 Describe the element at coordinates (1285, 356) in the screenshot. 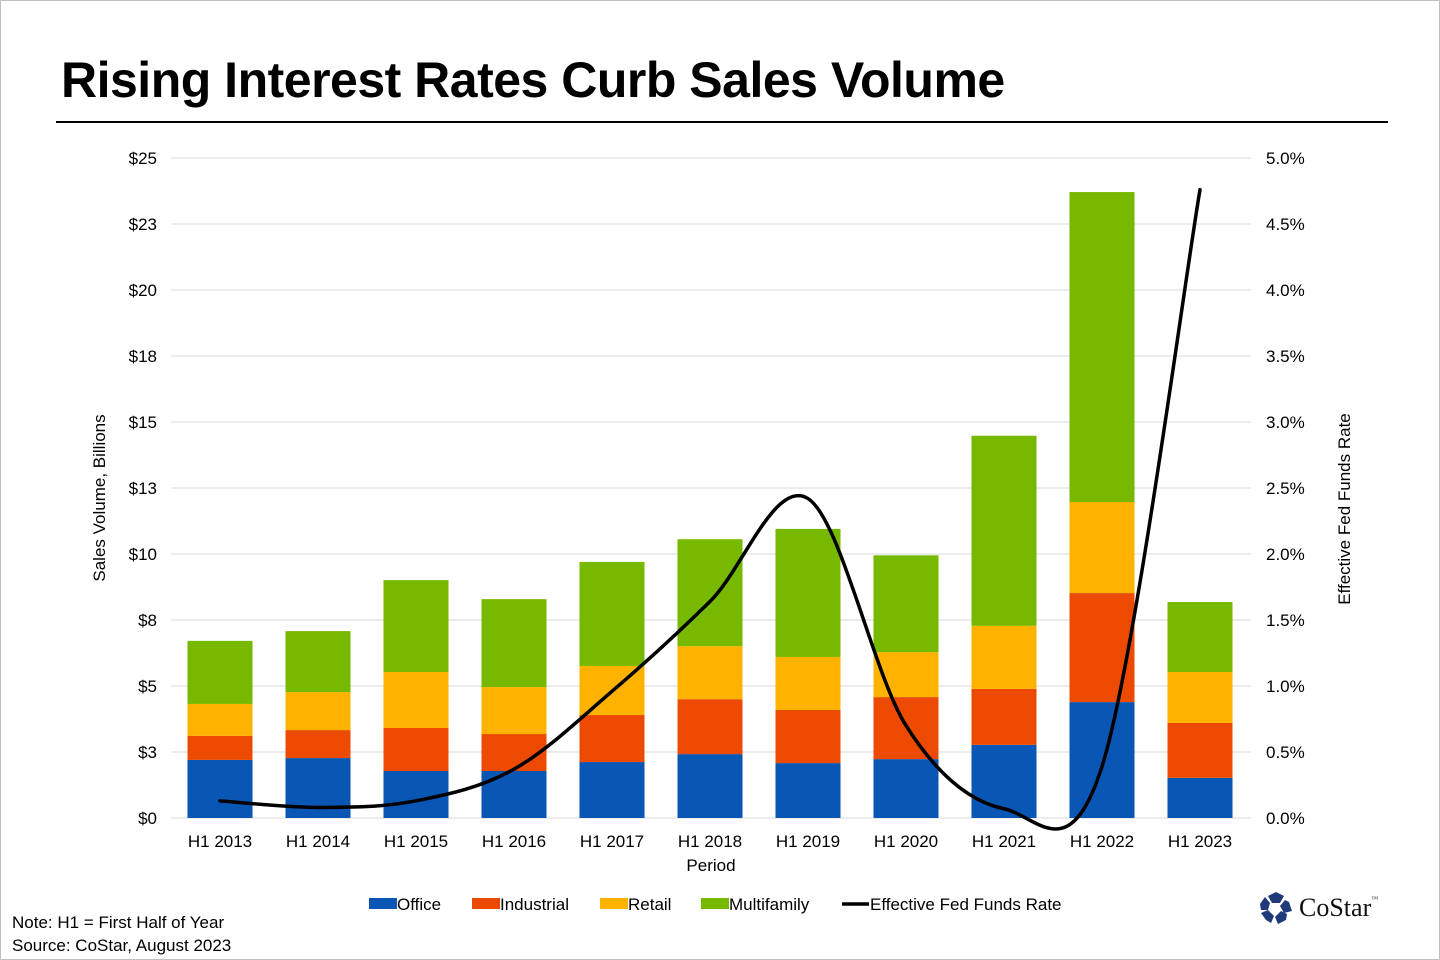

I see `y2-tick-label: 3.5%` at that location.